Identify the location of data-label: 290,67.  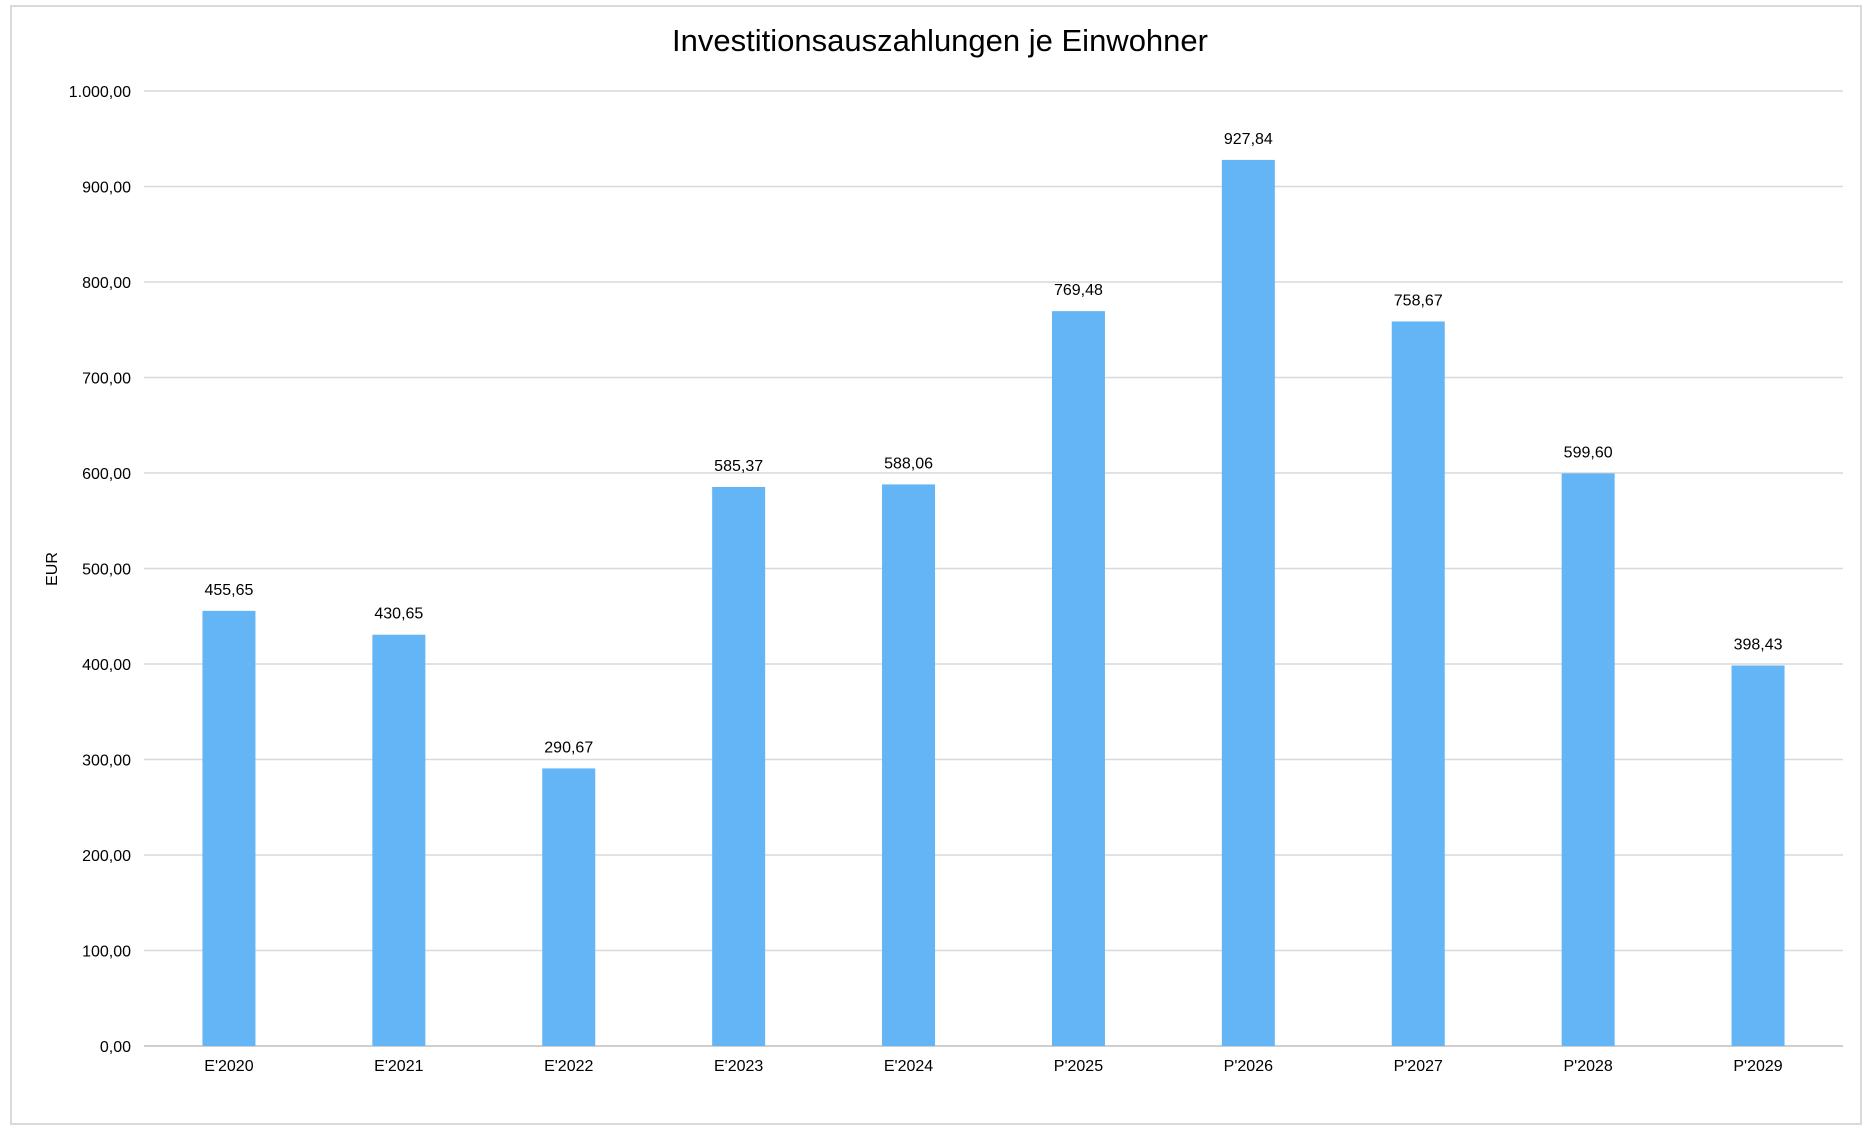
(568, 747).